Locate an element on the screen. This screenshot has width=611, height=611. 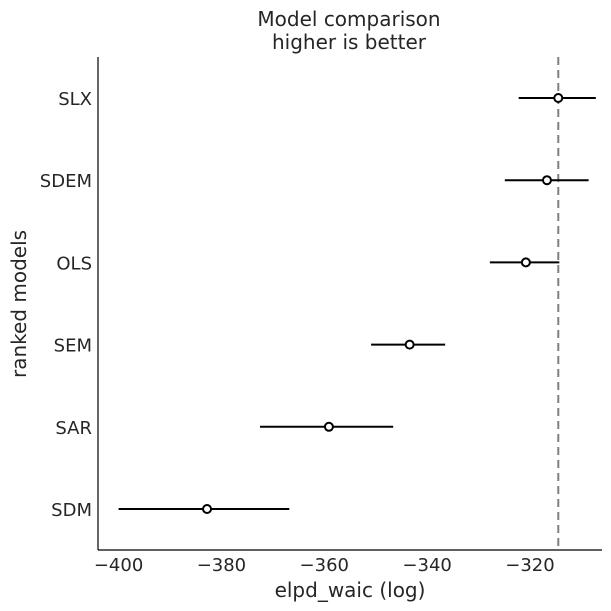
y-axis-label: ranked models is located at coordinates (19, 304).